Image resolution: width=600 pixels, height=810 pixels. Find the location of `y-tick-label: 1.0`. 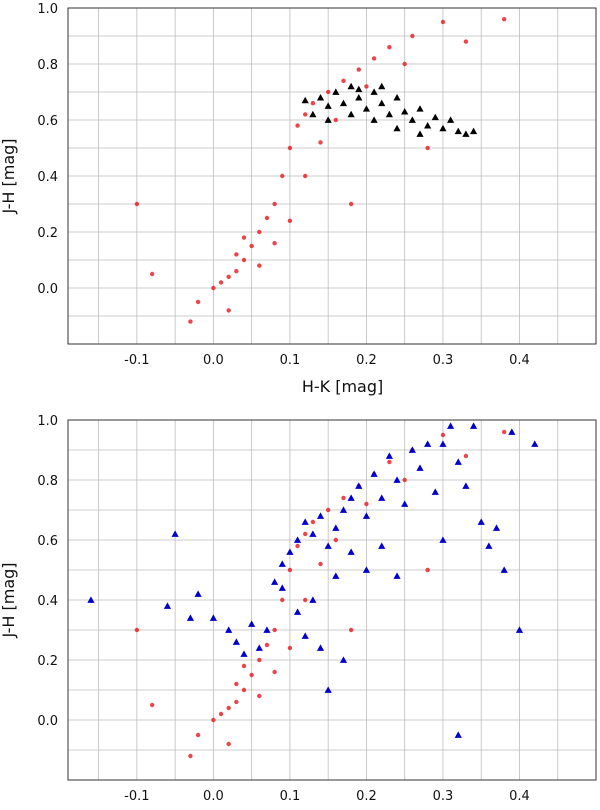

y-tick-label: 1.0 is located at coordinates (47, 9).